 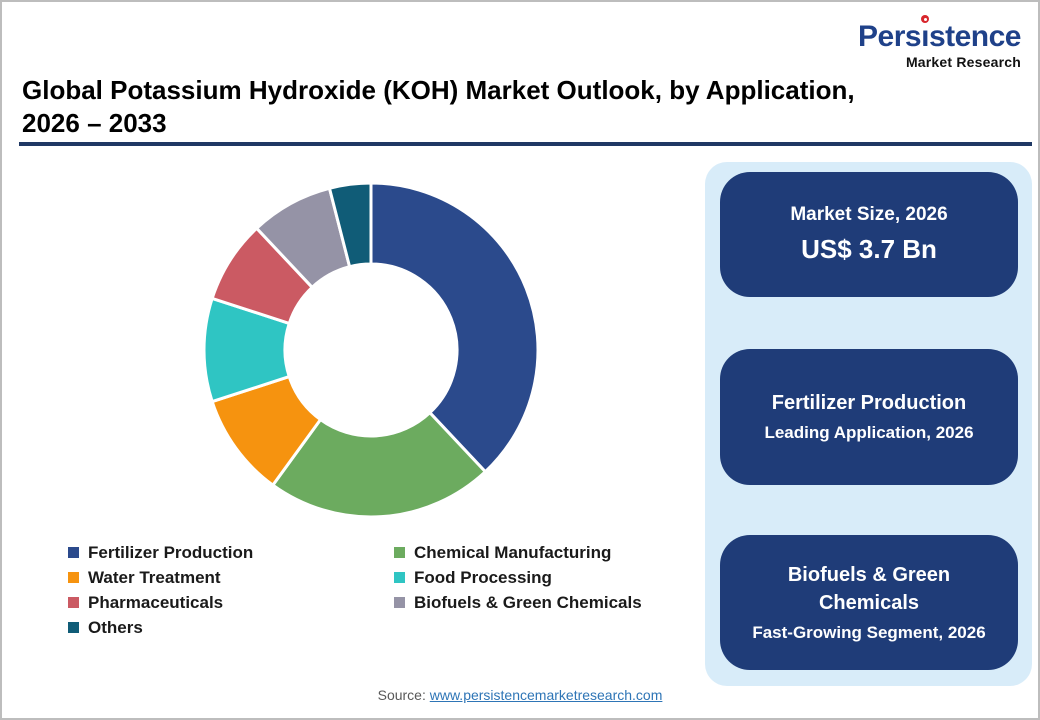 I want to click on title-line-2: 2026 – 2033, so click(x=94, y=123).